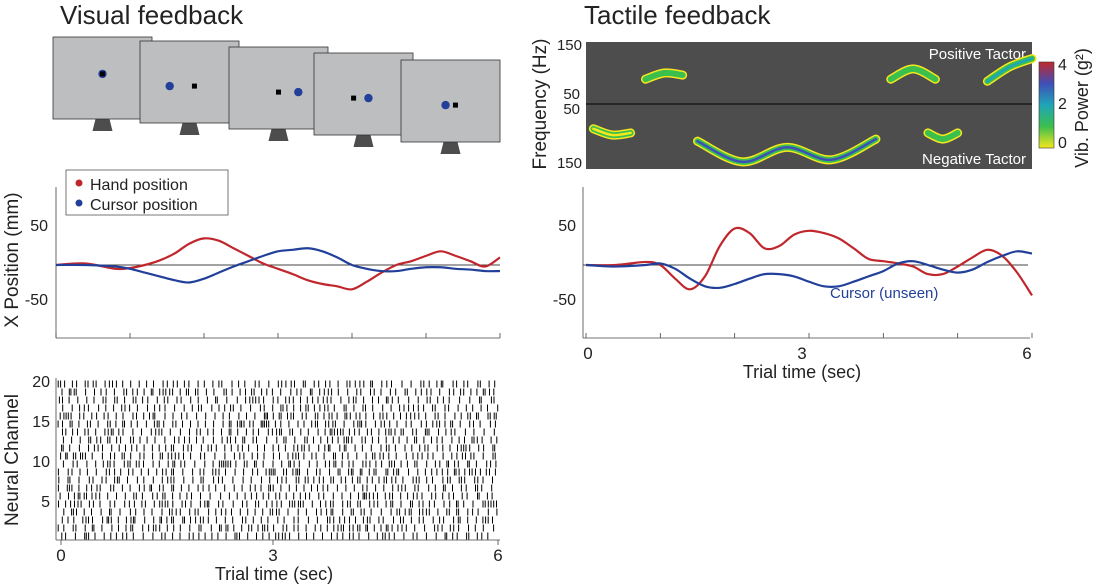 The image size is (1096, 587). I want to click on tactile-position-xticks, so click(809, 335).